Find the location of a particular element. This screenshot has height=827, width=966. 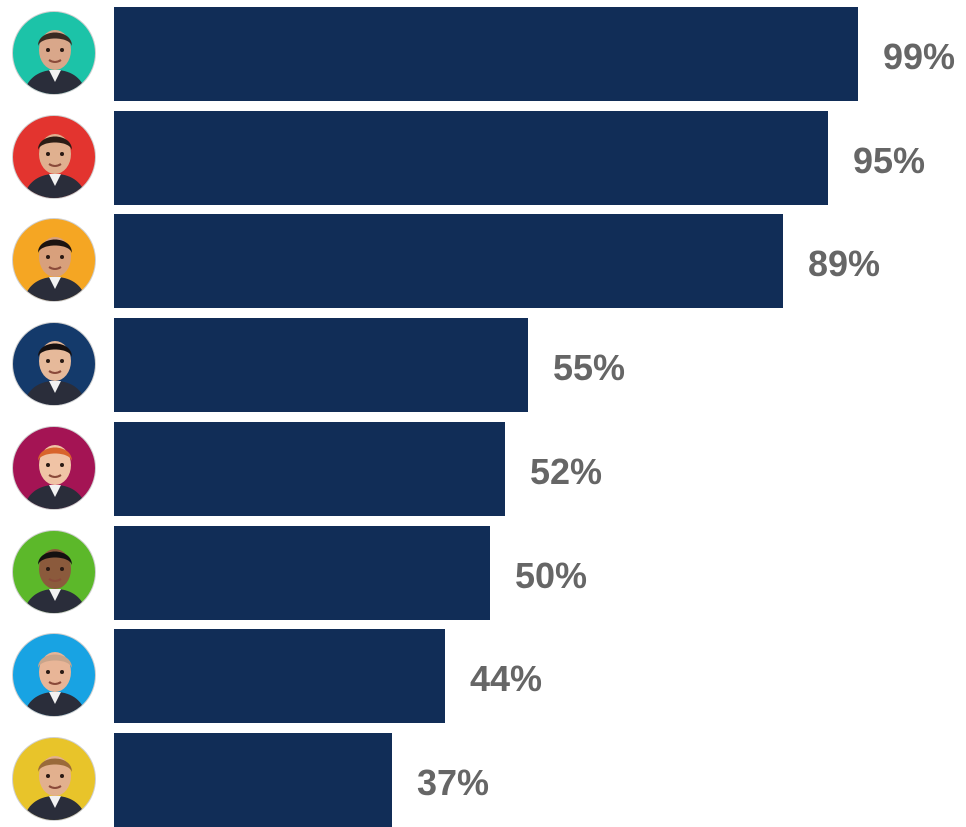

bar-row: 55% is located at coordinates (483, 365).